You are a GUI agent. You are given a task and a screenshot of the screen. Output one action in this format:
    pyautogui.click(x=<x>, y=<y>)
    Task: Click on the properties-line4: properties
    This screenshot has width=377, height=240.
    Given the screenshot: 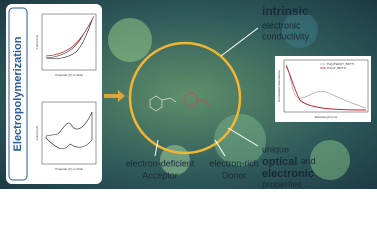 What is the action you would take?
    pyautogui.click(x=282, y=184)
    